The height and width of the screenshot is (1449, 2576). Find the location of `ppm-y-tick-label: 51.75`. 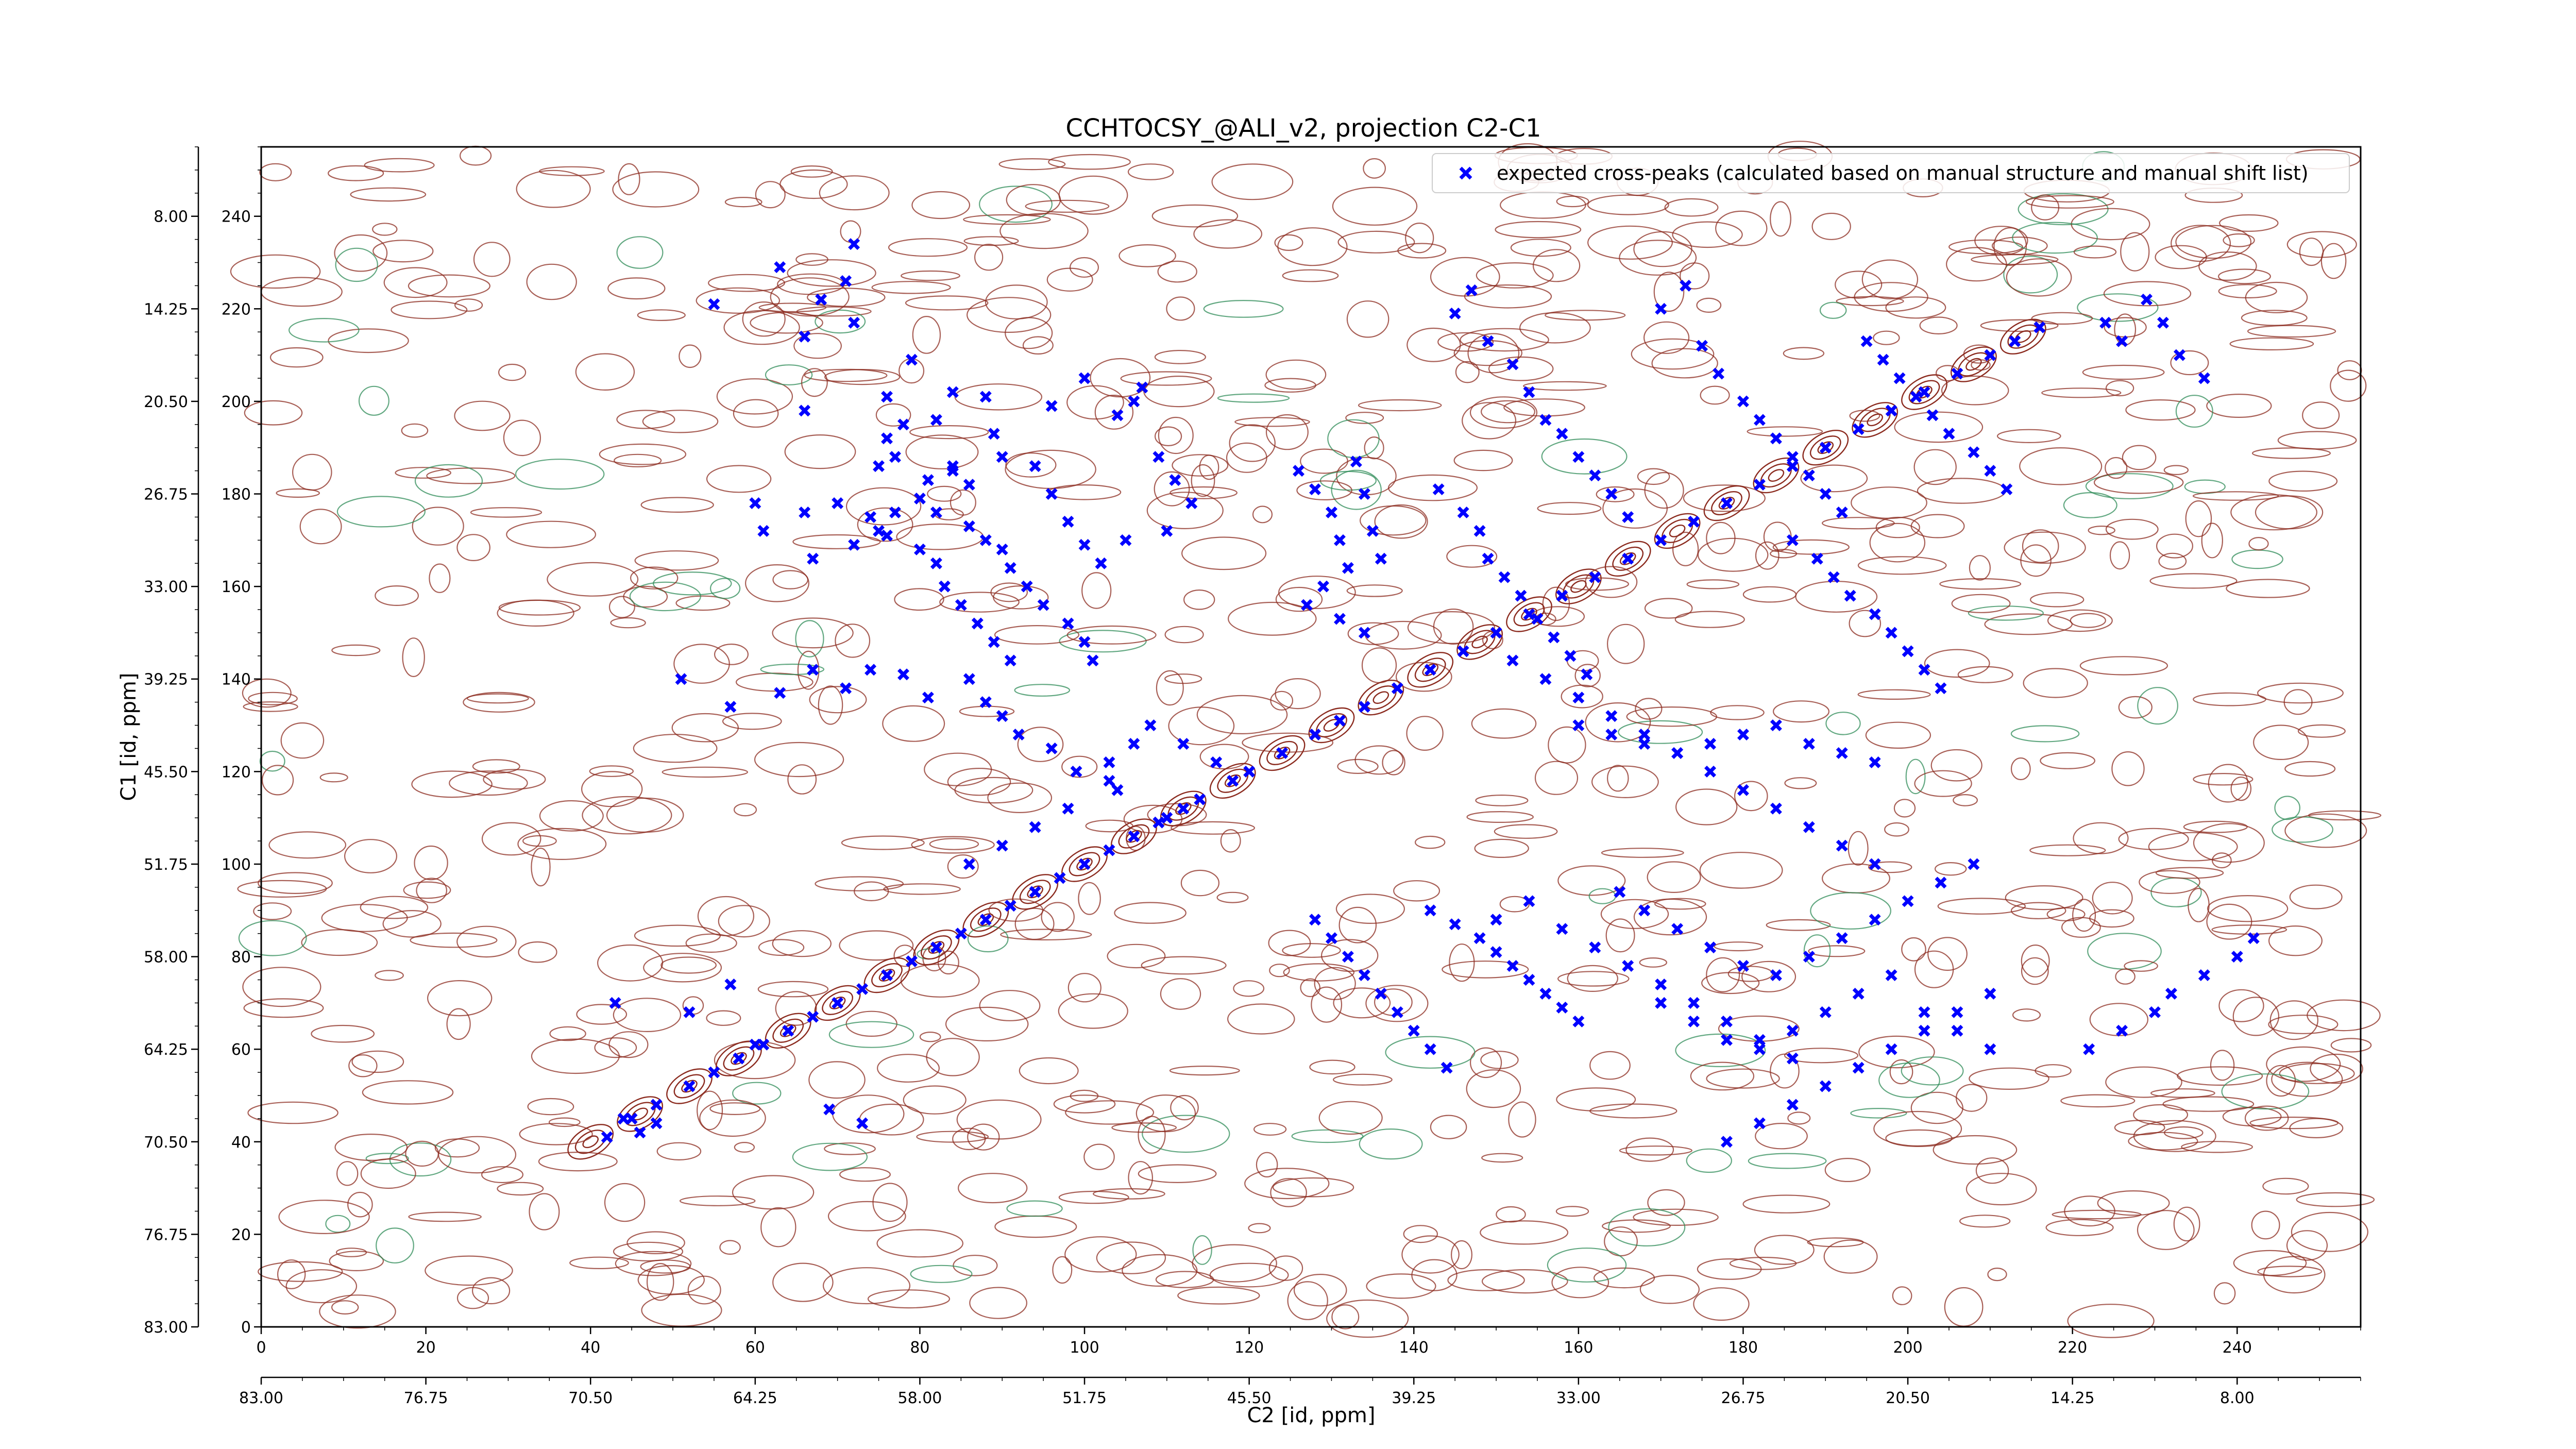

ppm-y-tick-label: 51.75 is located at coordinates (166, 865).